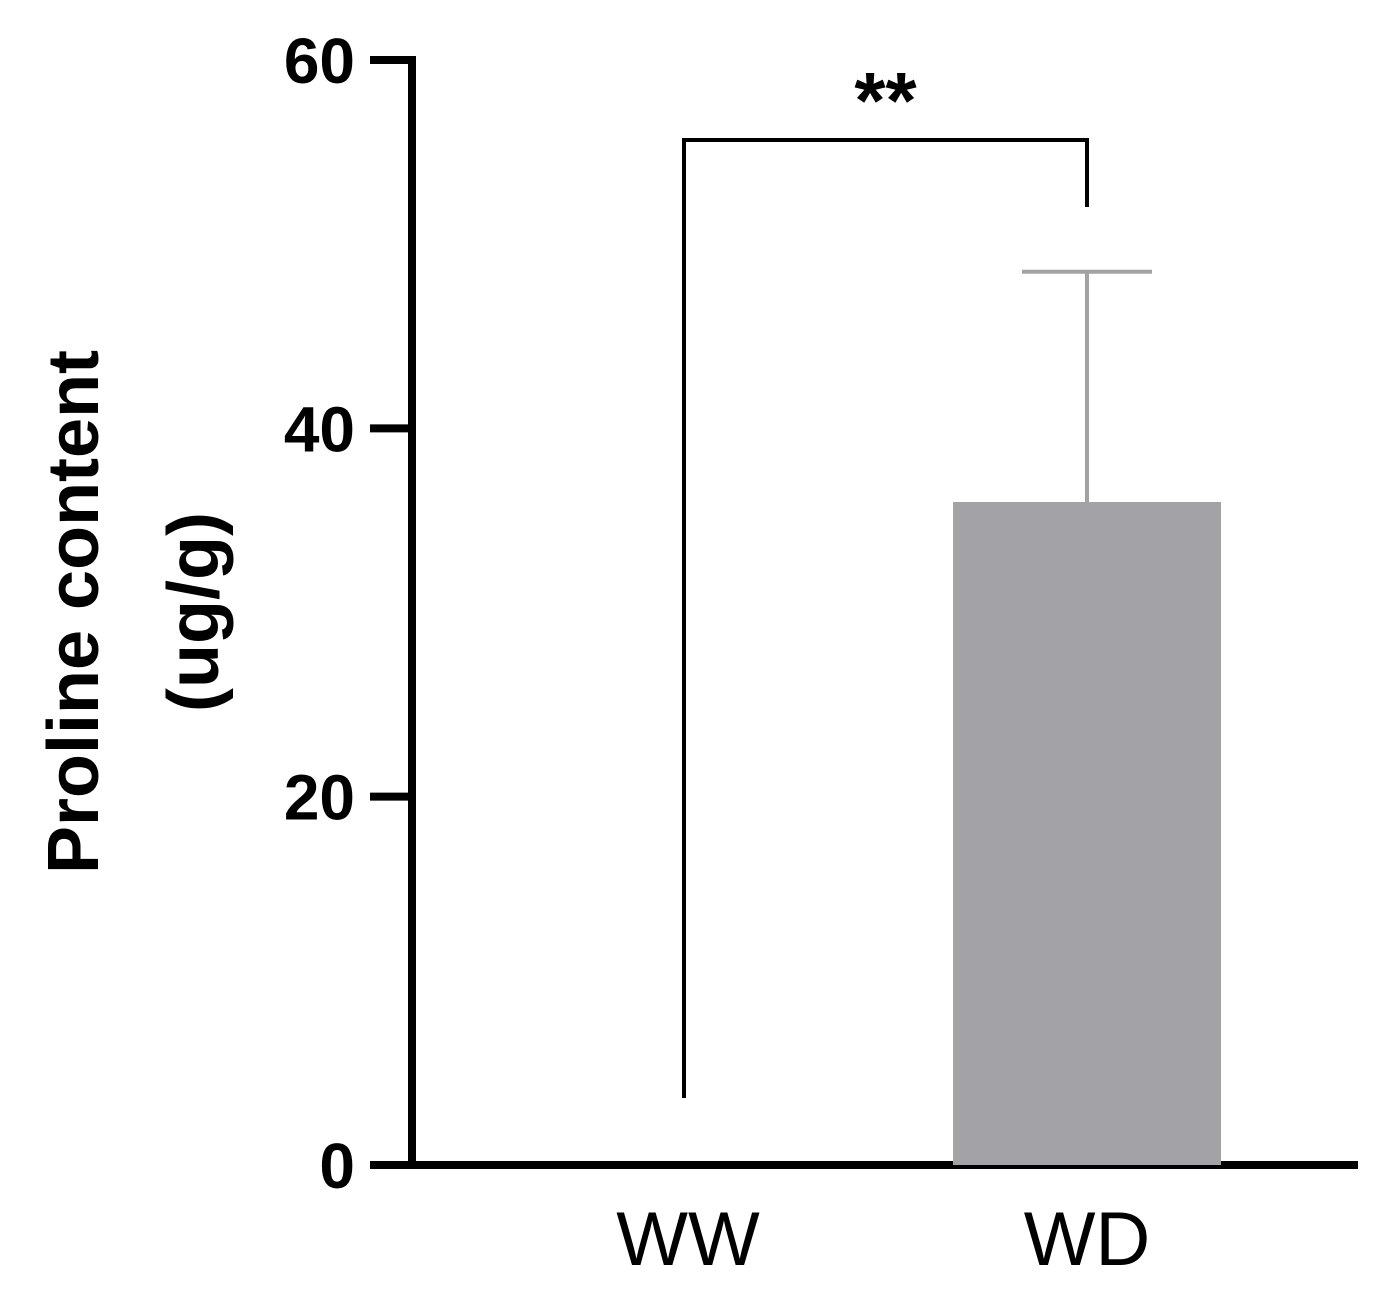 The height and width of the screenshot is (1315, 1391). Describe the element at coordinates (319, 798) in the screenshot. I see `y-tick-label: 20` at that location.